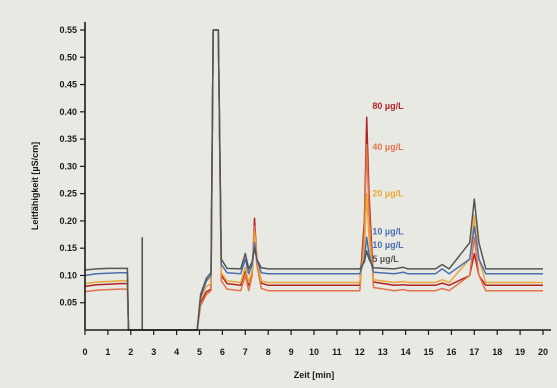 The height and width of the screenshot is (388, 557). I want to click on x-tick-label: 5, so click(199, 352).